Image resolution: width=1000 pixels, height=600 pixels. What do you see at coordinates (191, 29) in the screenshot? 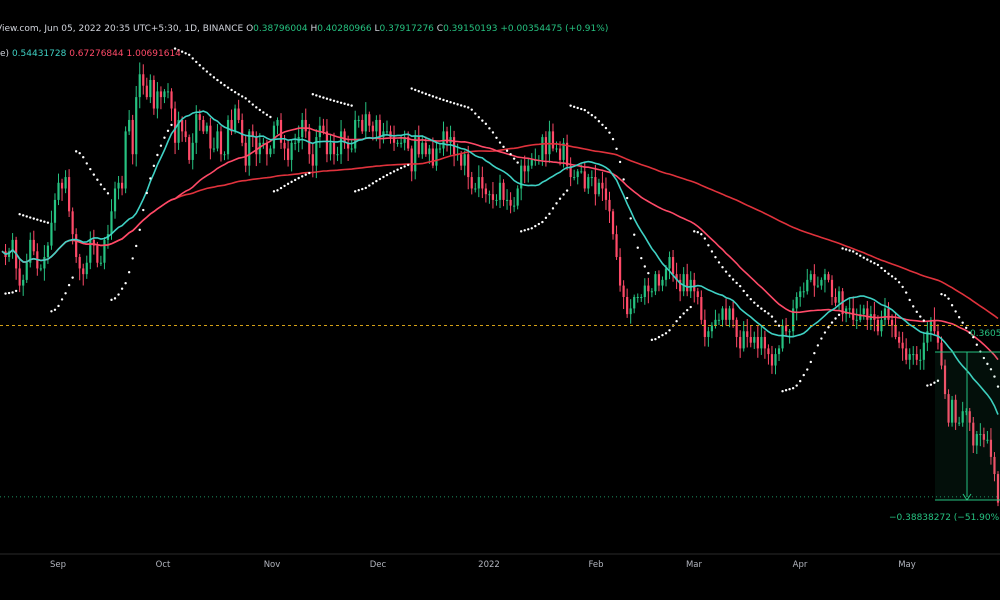
I see `interval-text: 1D` at bounding box center [191, 29].